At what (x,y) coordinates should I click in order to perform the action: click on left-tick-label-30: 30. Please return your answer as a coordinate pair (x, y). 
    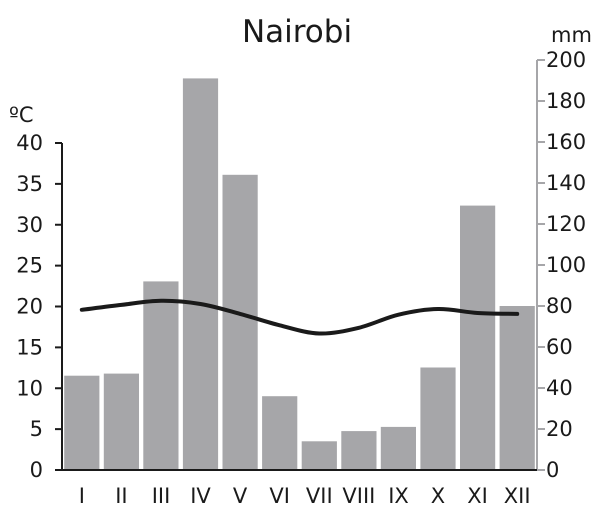
    Looking at the image, I should click on (29, 225).